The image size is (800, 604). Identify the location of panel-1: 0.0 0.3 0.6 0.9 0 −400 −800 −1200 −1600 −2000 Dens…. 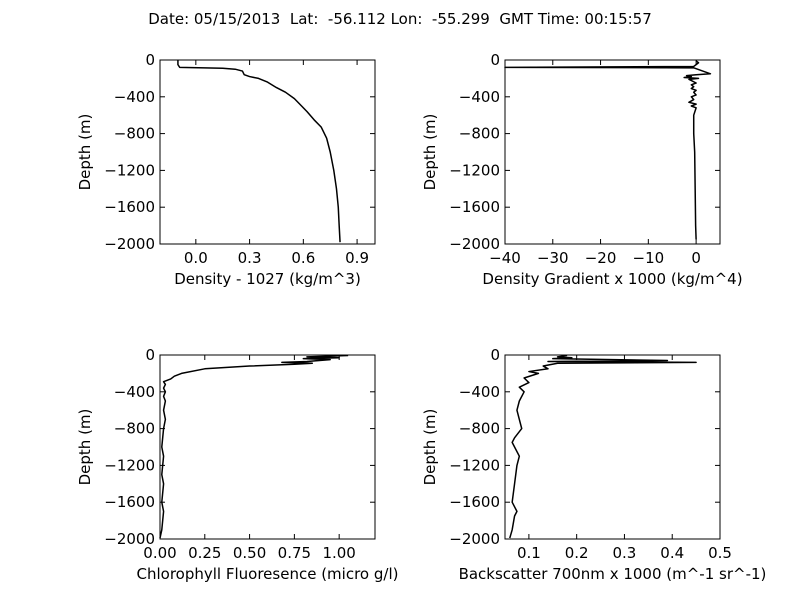
(226, 169).